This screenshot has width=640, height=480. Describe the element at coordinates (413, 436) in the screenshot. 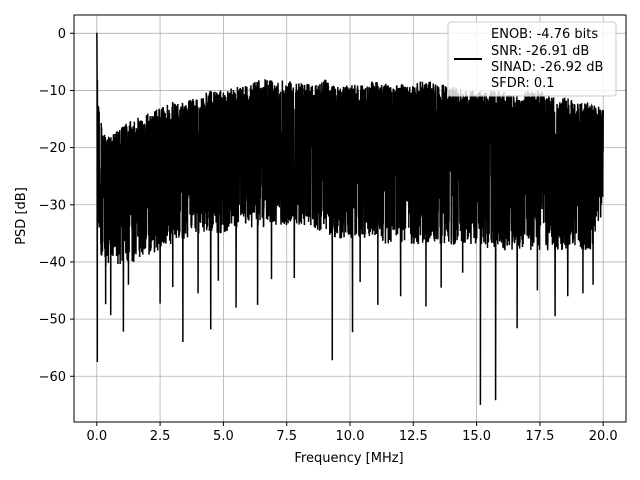

I see `x-tick-label: 12.5` at that location.